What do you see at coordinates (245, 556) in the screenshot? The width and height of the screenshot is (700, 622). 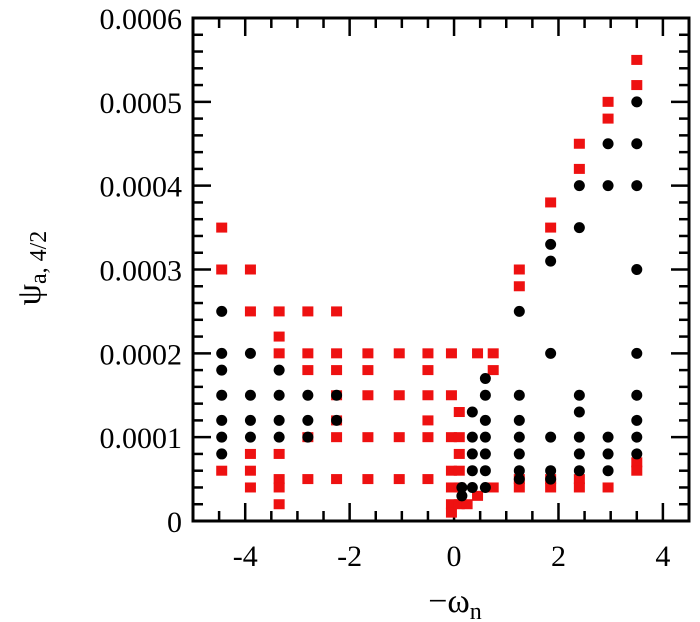 I see `x-tick-label: -4` at bounding box center [245, 556].